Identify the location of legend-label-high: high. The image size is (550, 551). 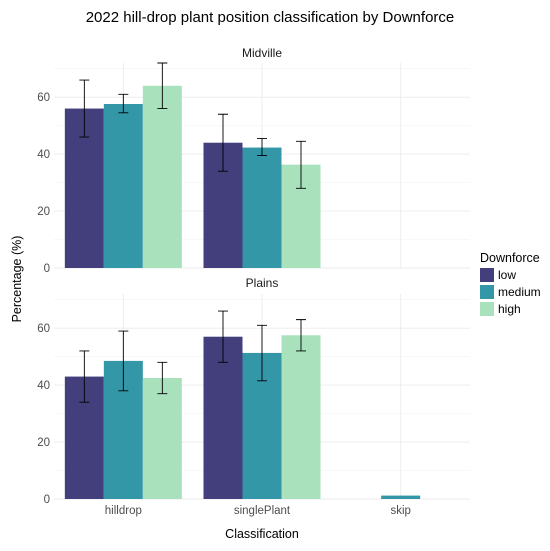
(509, 309).